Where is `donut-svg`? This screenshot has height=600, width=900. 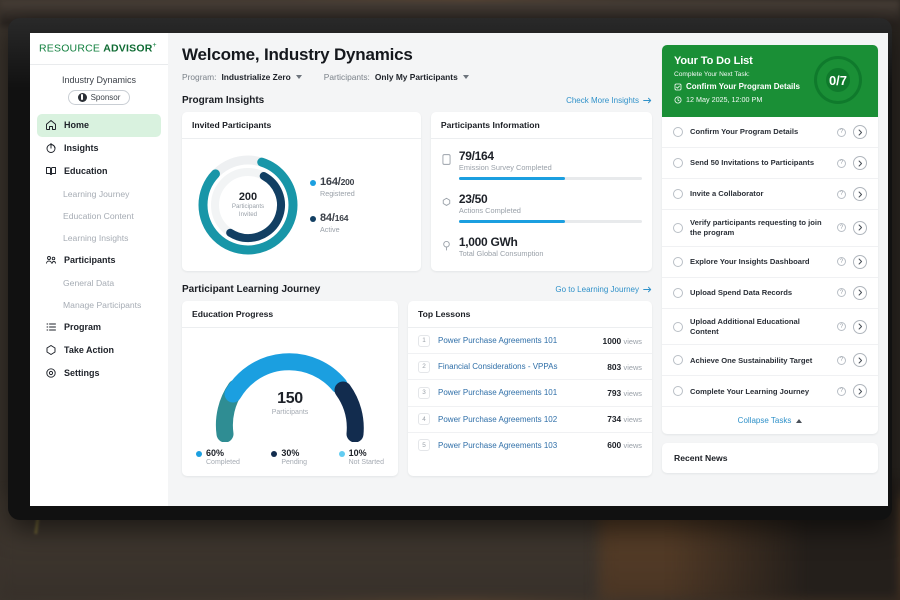
donut-svg is located at coordinates (248, 205).